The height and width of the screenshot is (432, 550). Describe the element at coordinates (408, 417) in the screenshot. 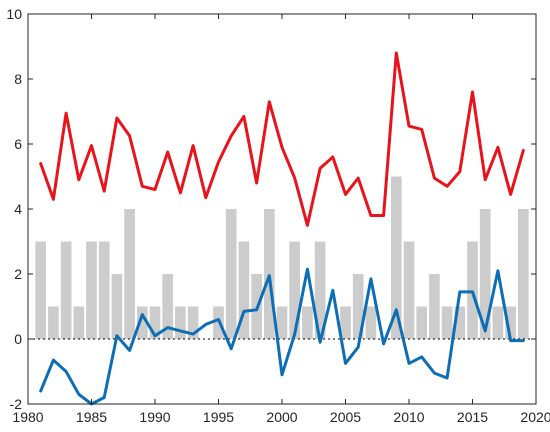

I see `x-tick-label: 2010` at that location.